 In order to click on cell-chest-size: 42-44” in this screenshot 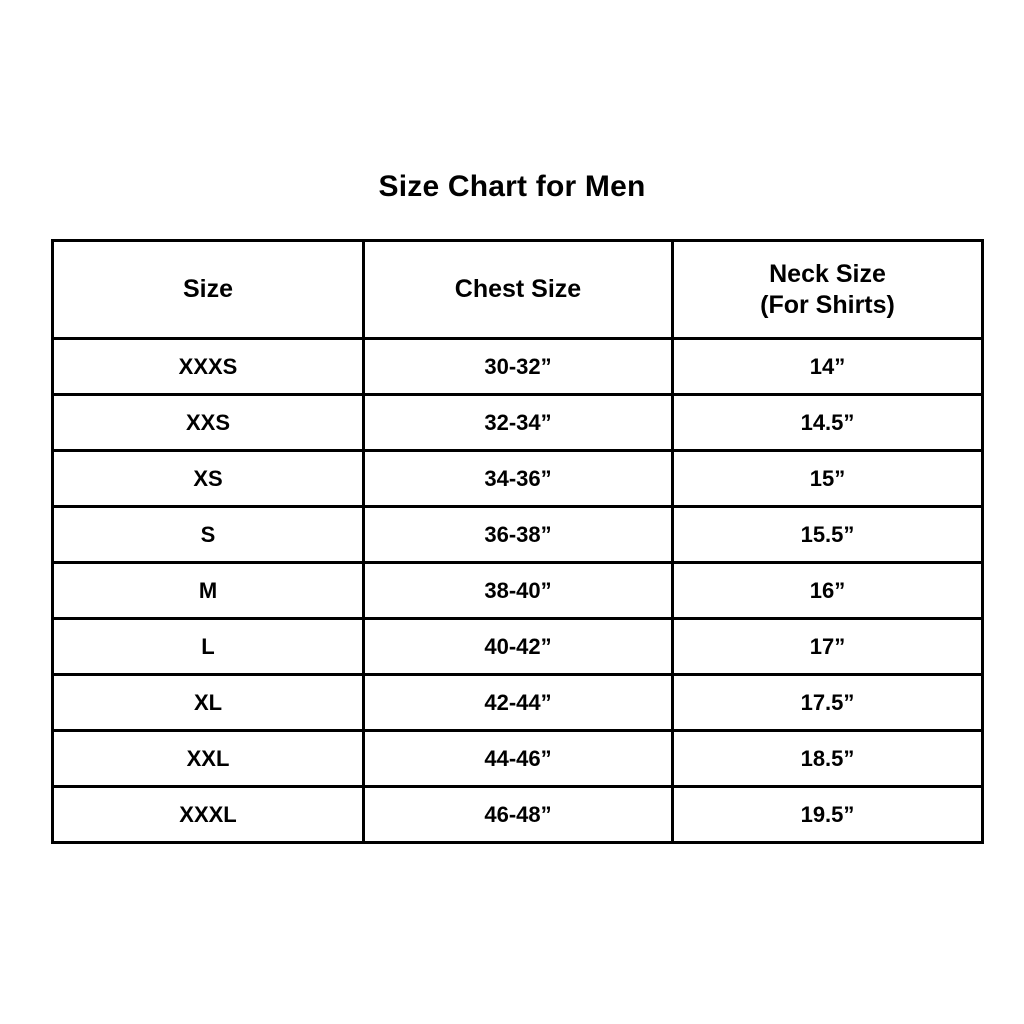, I will do `click(518, 702)`.